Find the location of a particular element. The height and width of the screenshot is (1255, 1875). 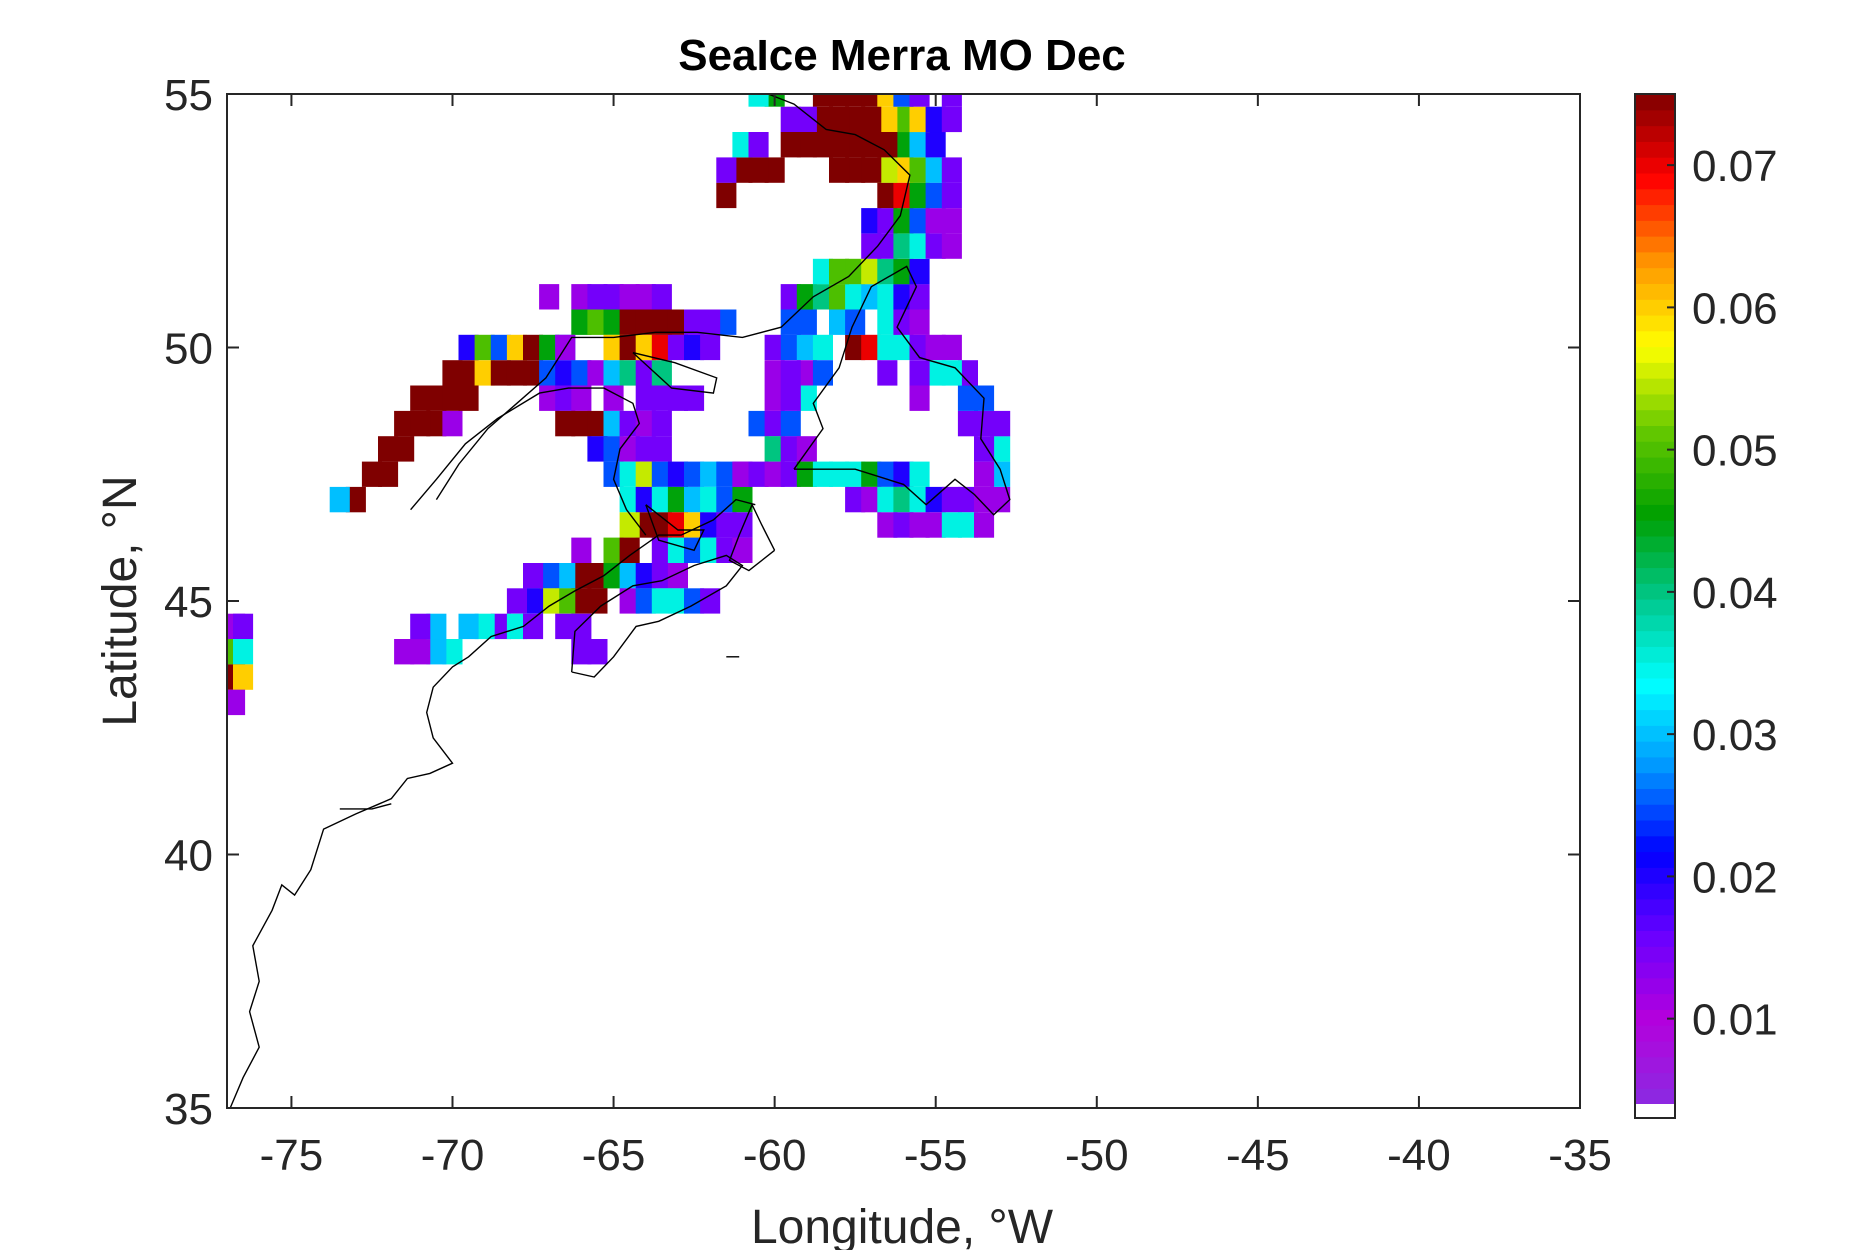

y-axis-label: Latitude, °N is located at coordinates (120, 600).